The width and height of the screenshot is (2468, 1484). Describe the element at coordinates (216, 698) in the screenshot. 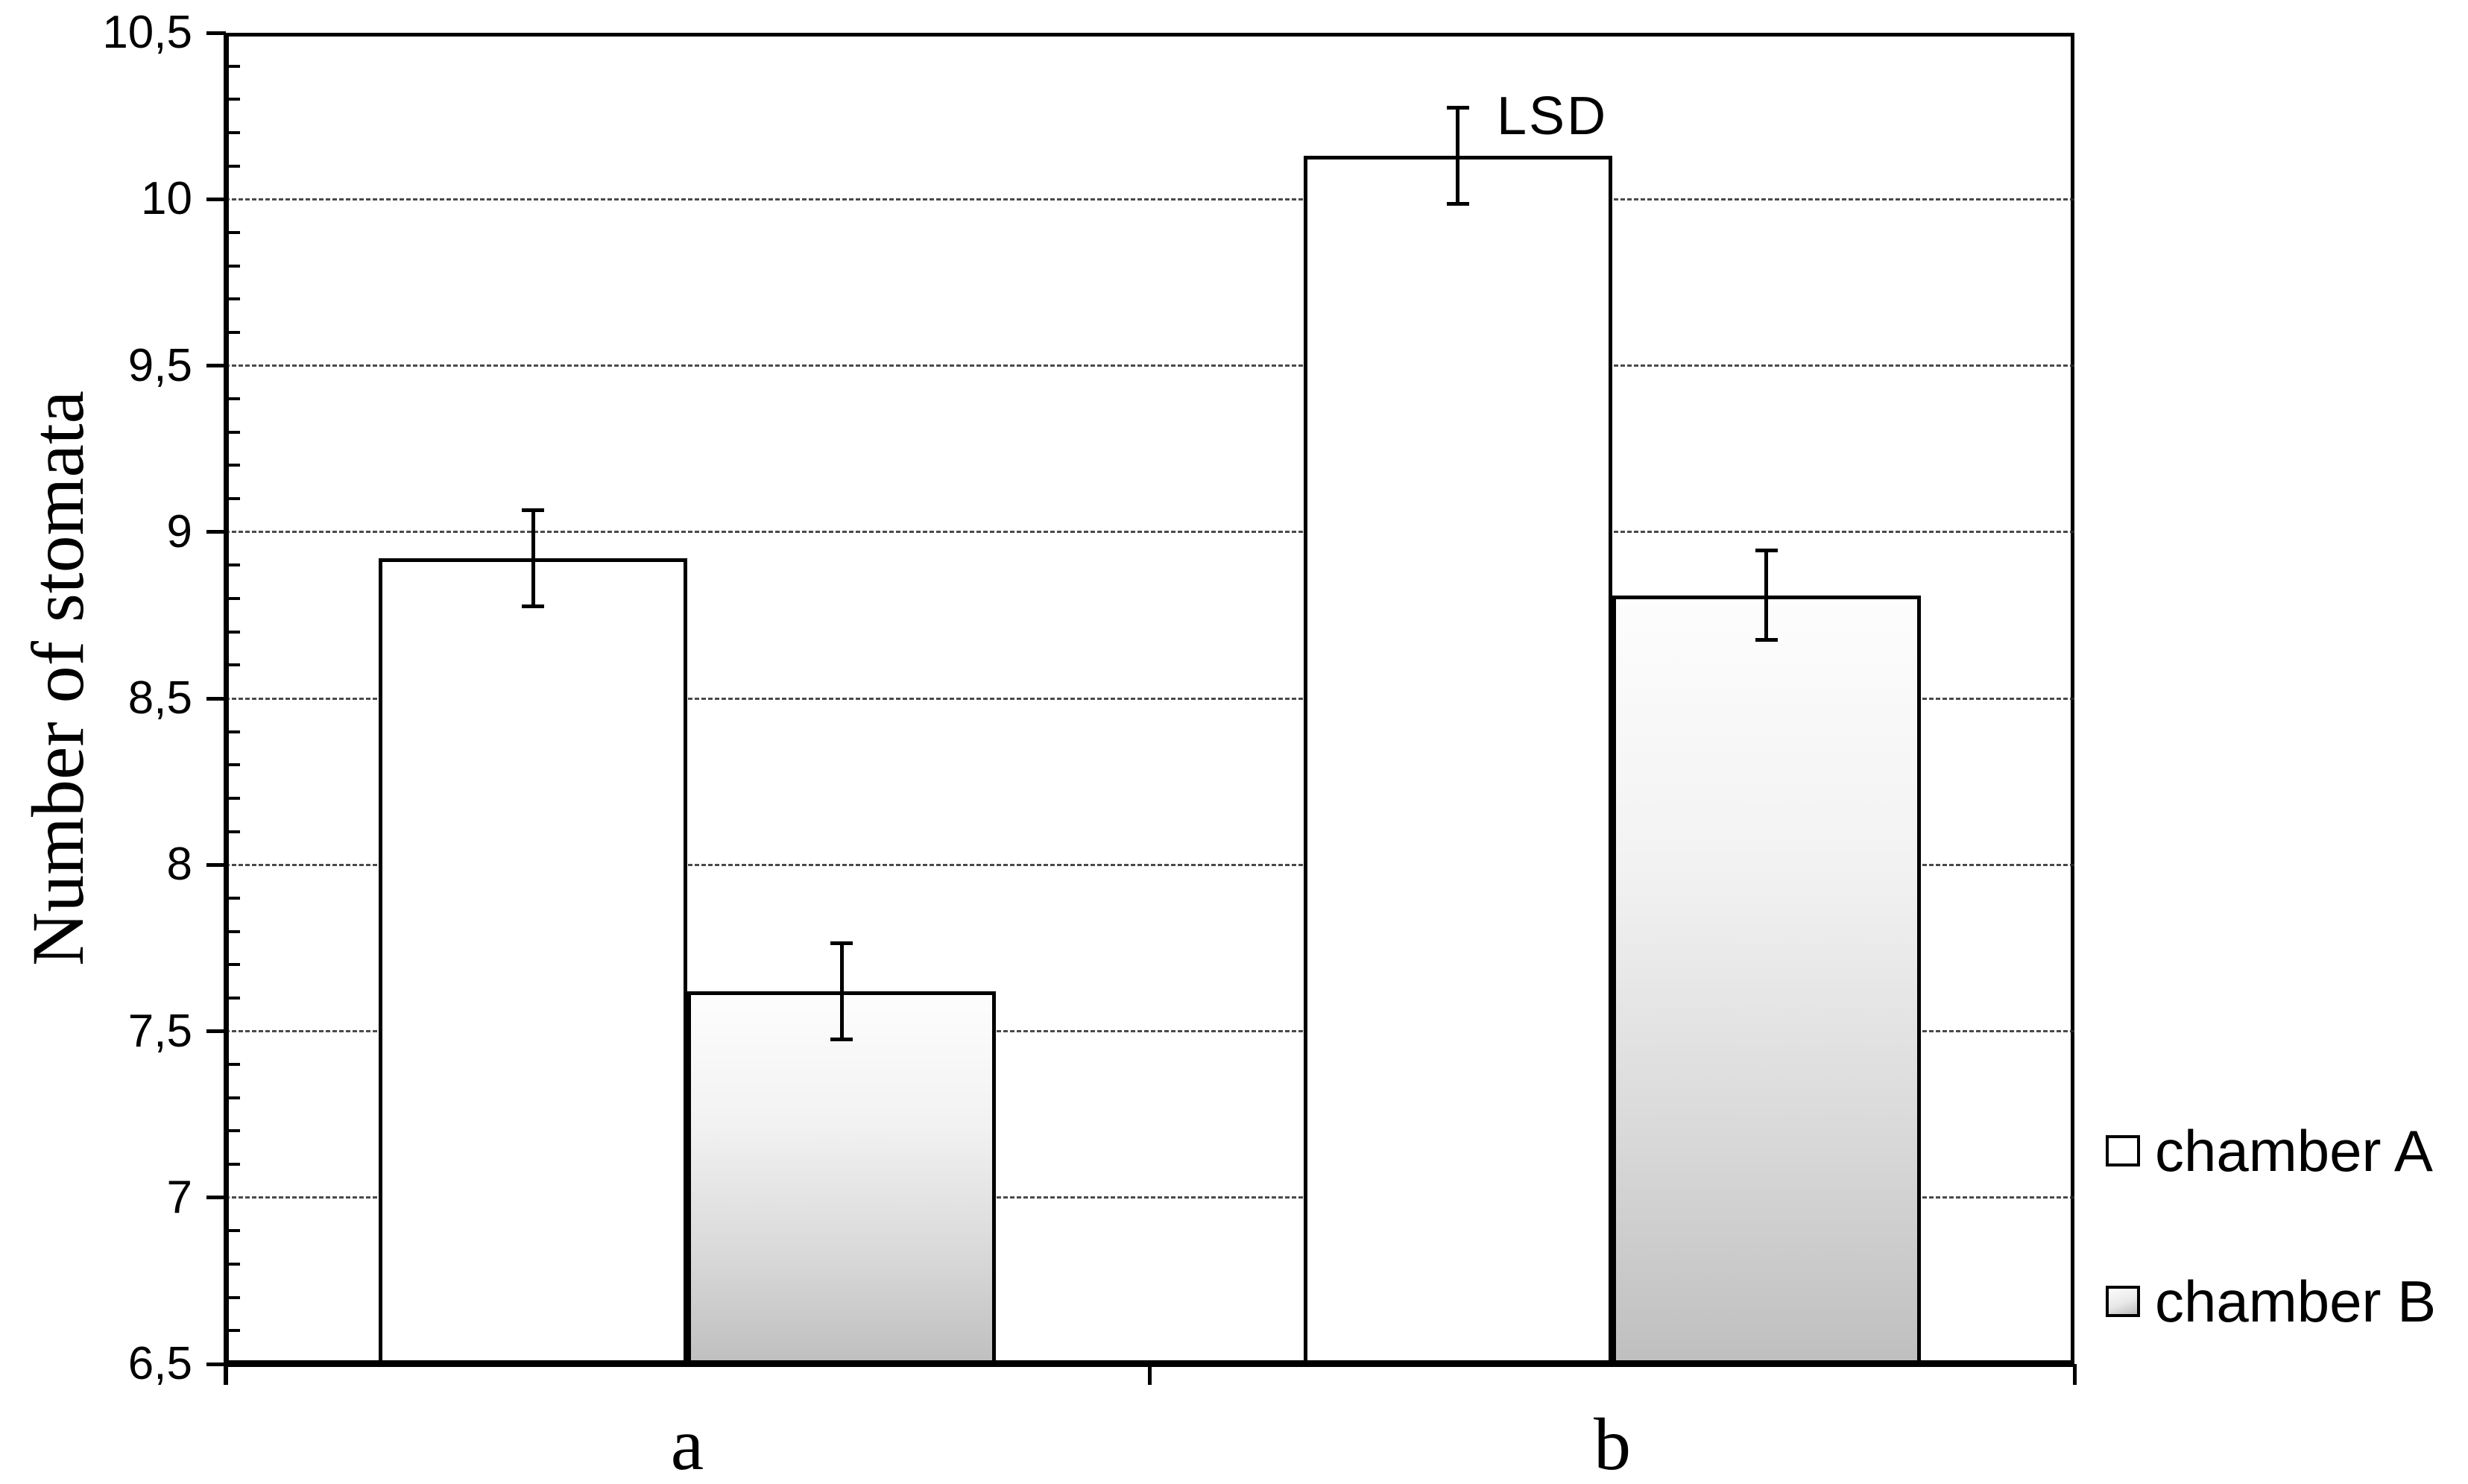

I see `y-major-tick-8,5` at that location.